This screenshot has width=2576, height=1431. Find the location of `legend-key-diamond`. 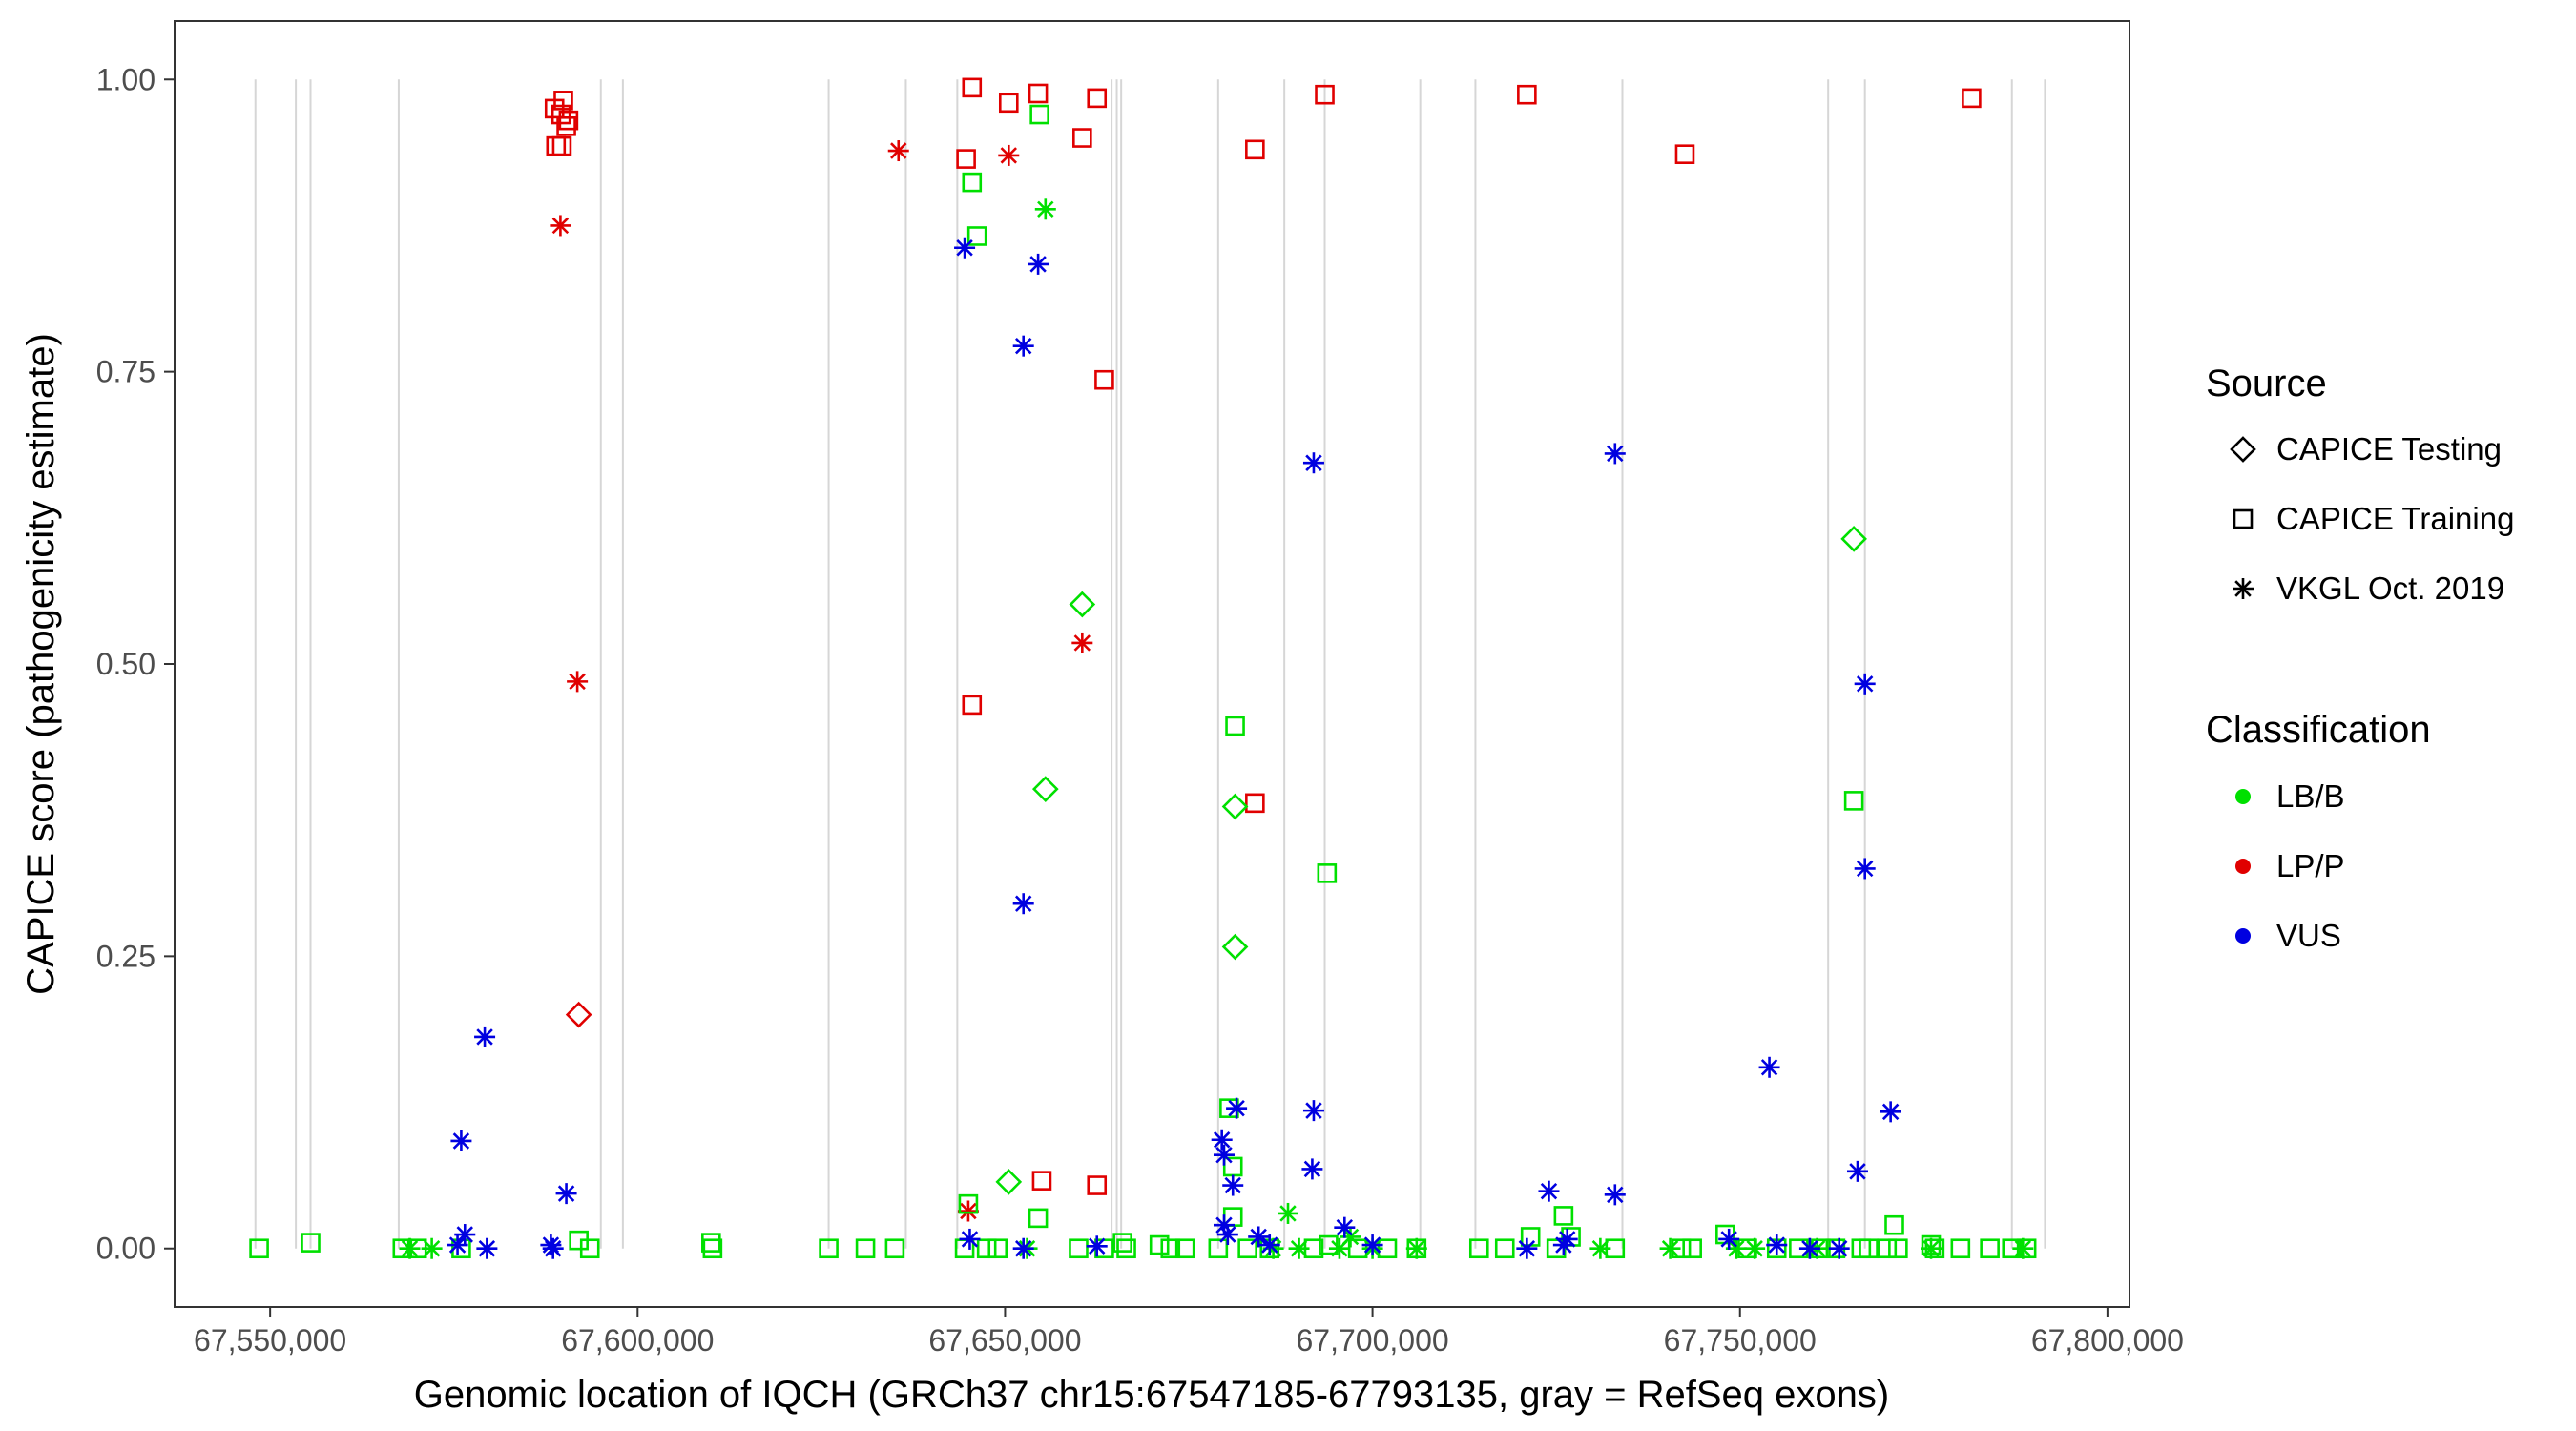

legend-key-diamond is located at coordinates (2243, 449).